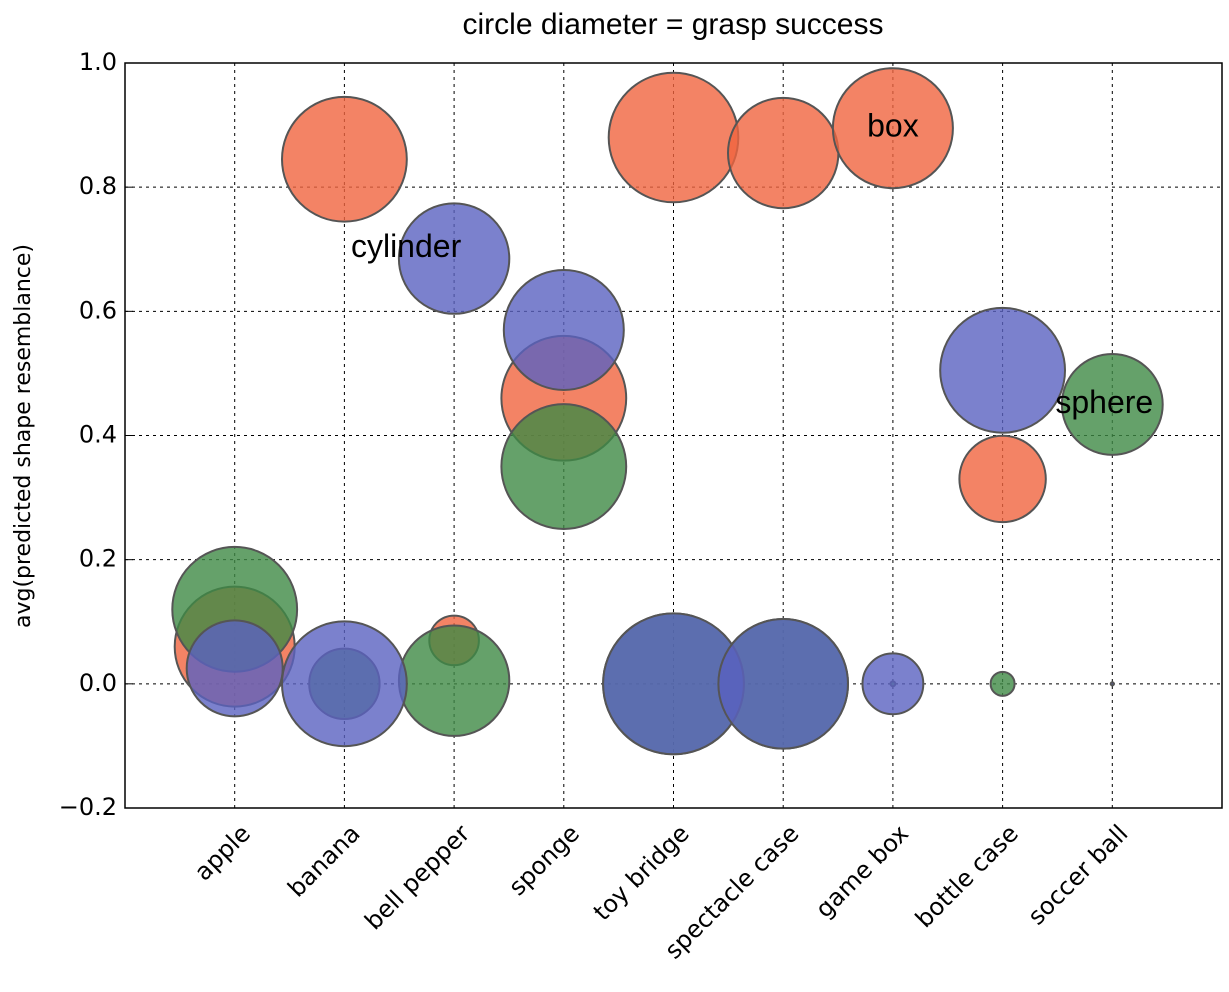  What do you see at coordinates (88, 807) in the screenshot?
I see `y-tick-label: −0.2` at bounding box center [88, 807].